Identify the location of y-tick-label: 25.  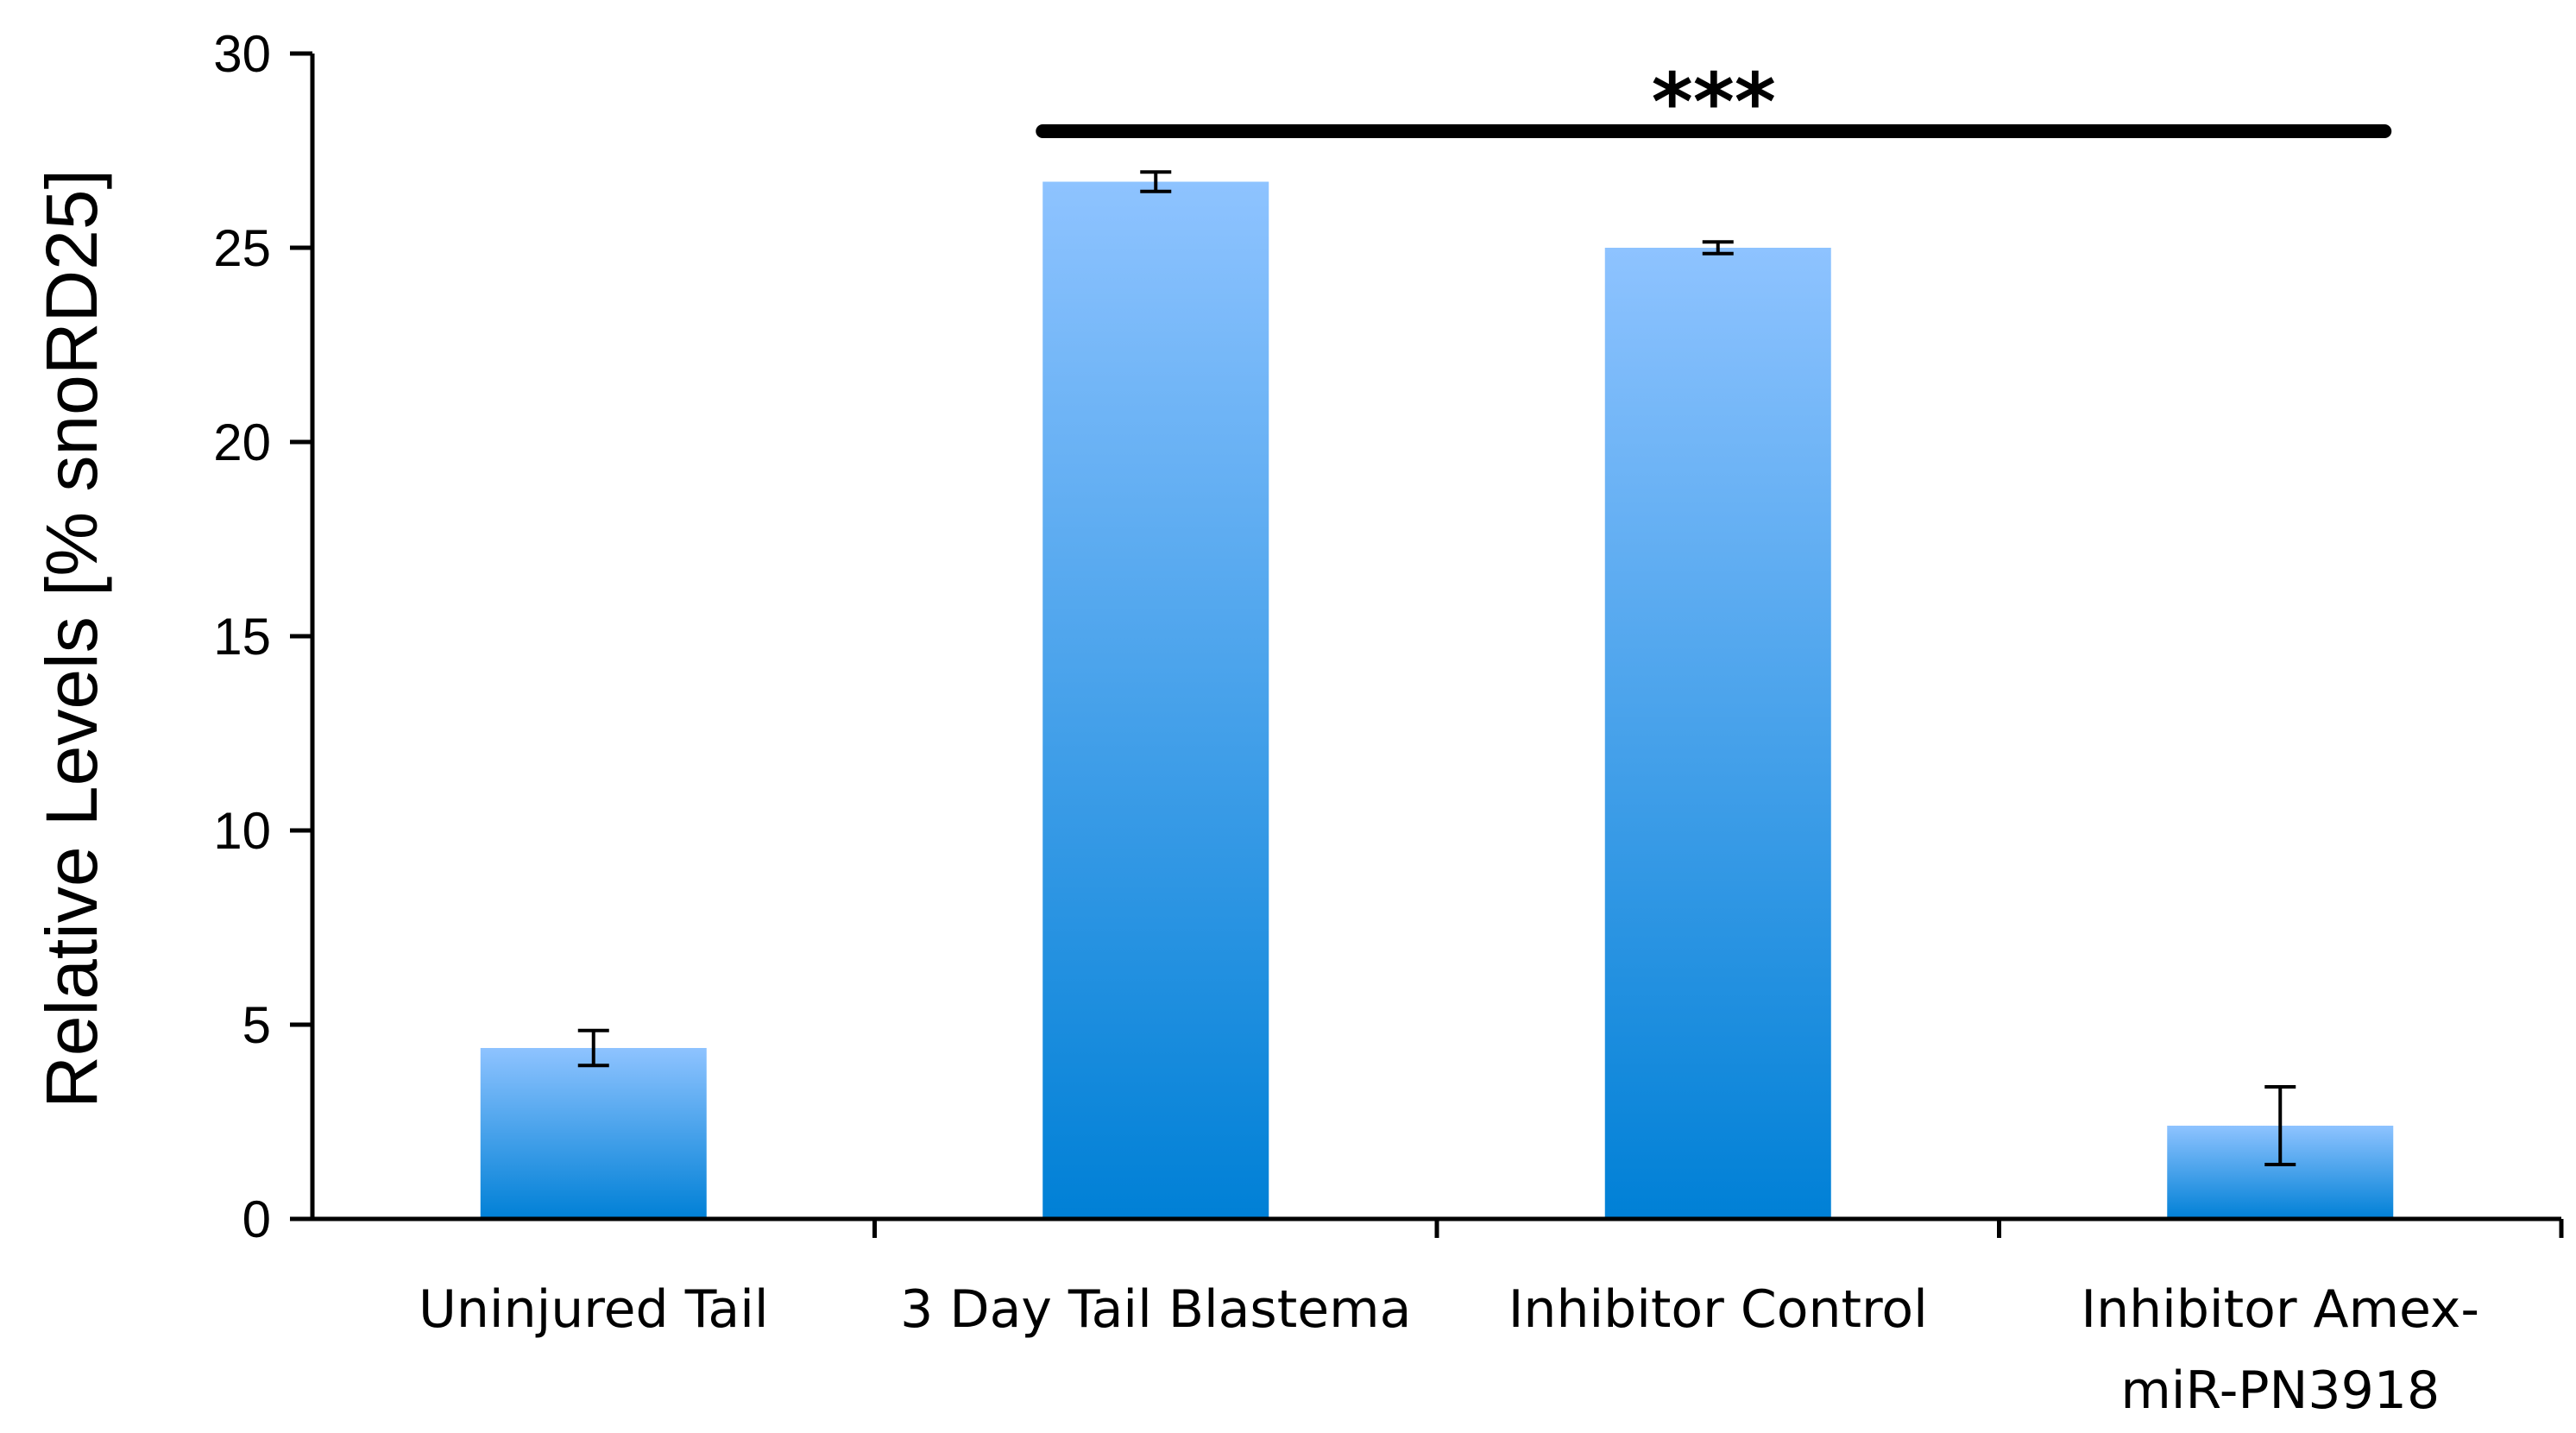
(242, 248).